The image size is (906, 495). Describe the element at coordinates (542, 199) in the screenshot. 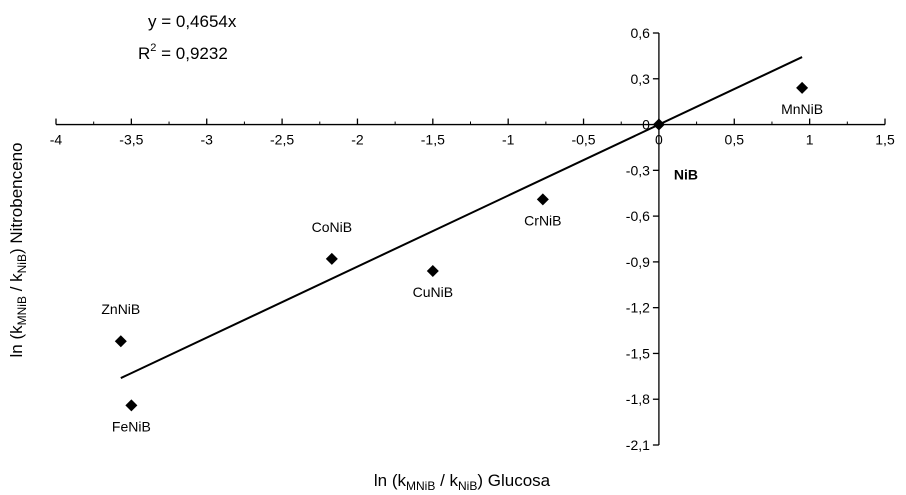

I see `data-point-crnib` at that location.